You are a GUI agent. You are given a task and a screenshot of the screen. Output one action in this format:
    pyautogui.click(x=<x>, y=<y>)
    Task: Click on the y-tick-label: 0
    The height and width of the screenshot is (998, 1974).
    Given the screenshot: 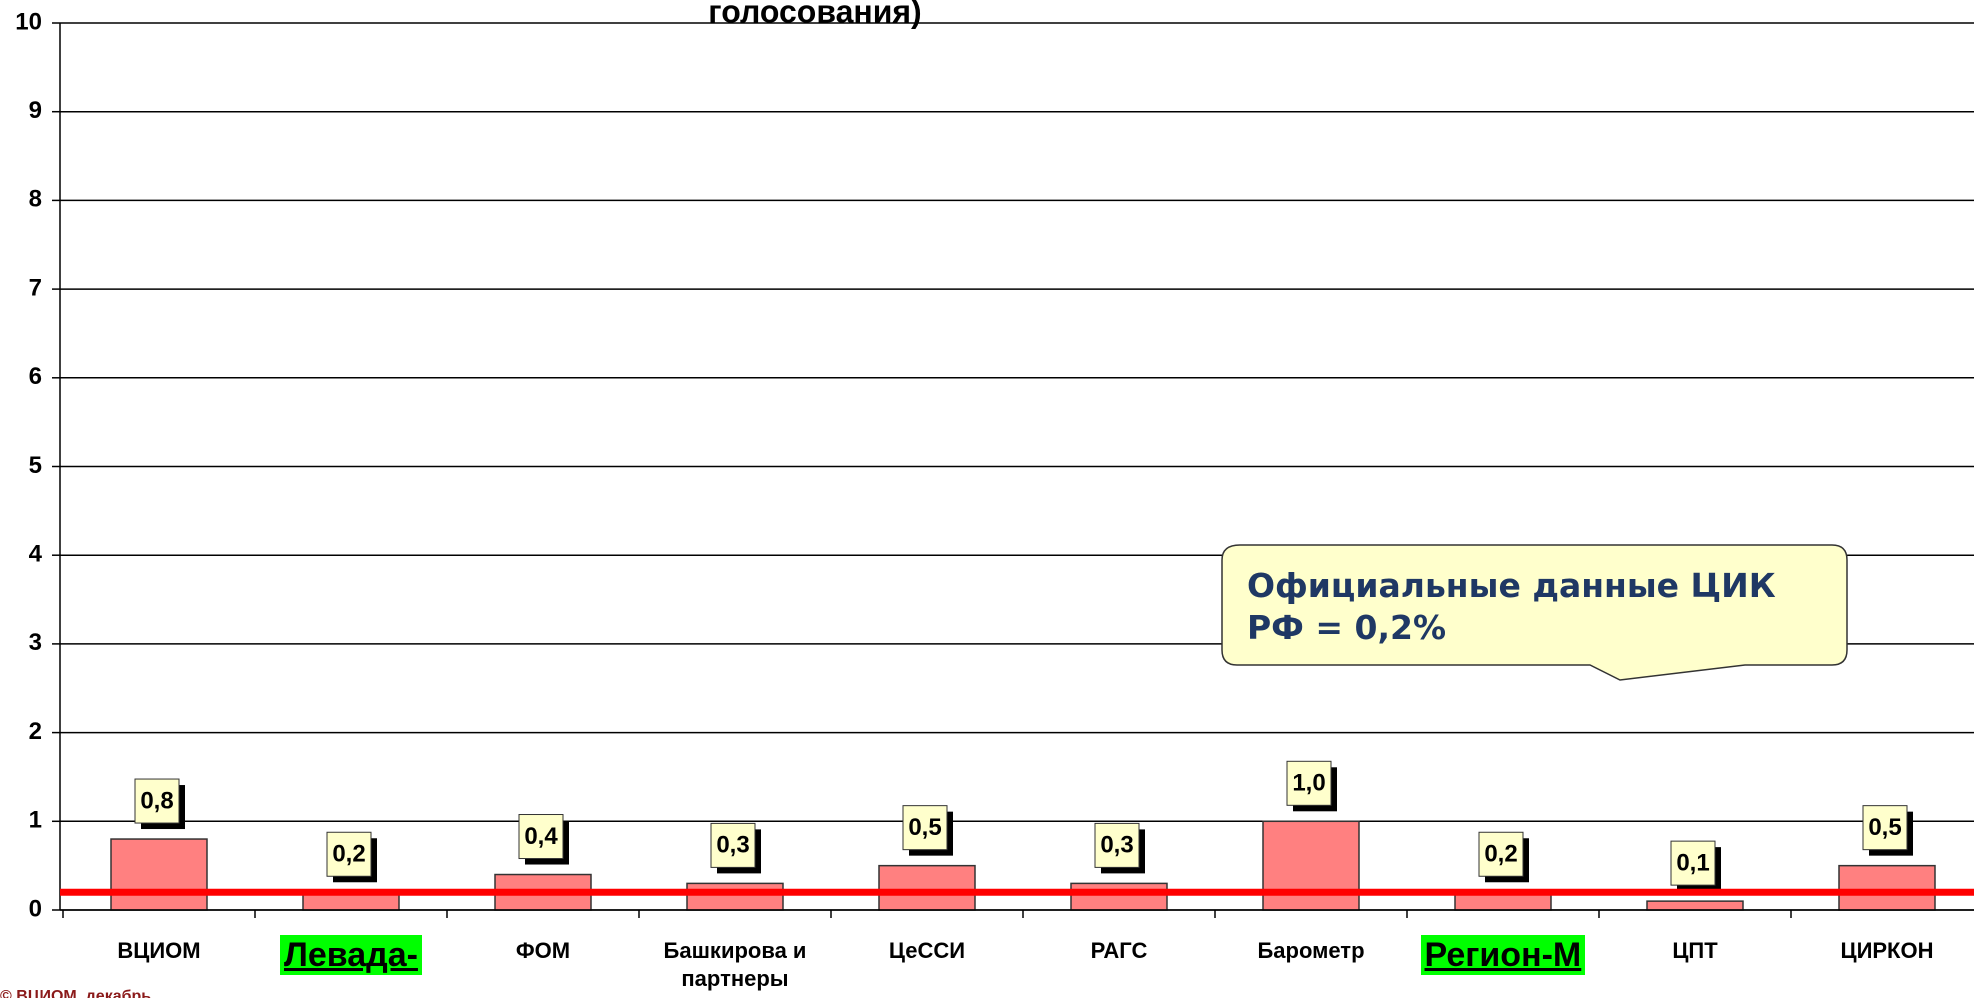 What is the action you would take?
    pyautogui.click(x=35, y=908)
    